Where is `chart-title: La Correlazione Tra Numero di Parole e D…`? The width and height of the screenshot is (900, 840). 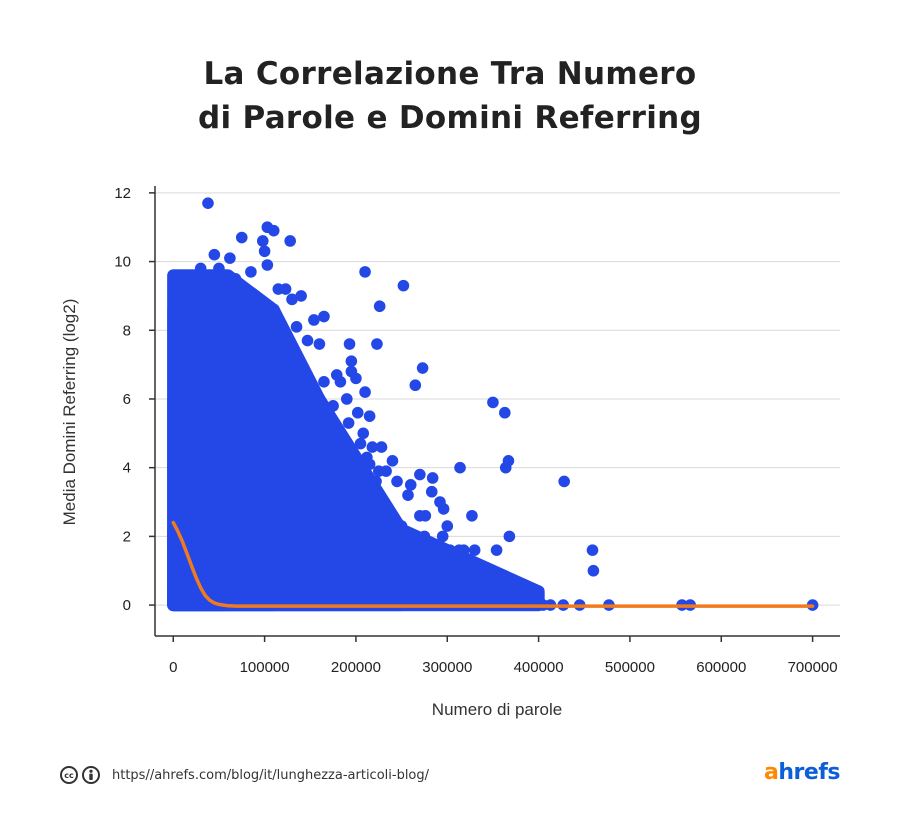
chart-title: La Correlazione Tra Numero di Parole e D… is located at coordinates (450, 96).